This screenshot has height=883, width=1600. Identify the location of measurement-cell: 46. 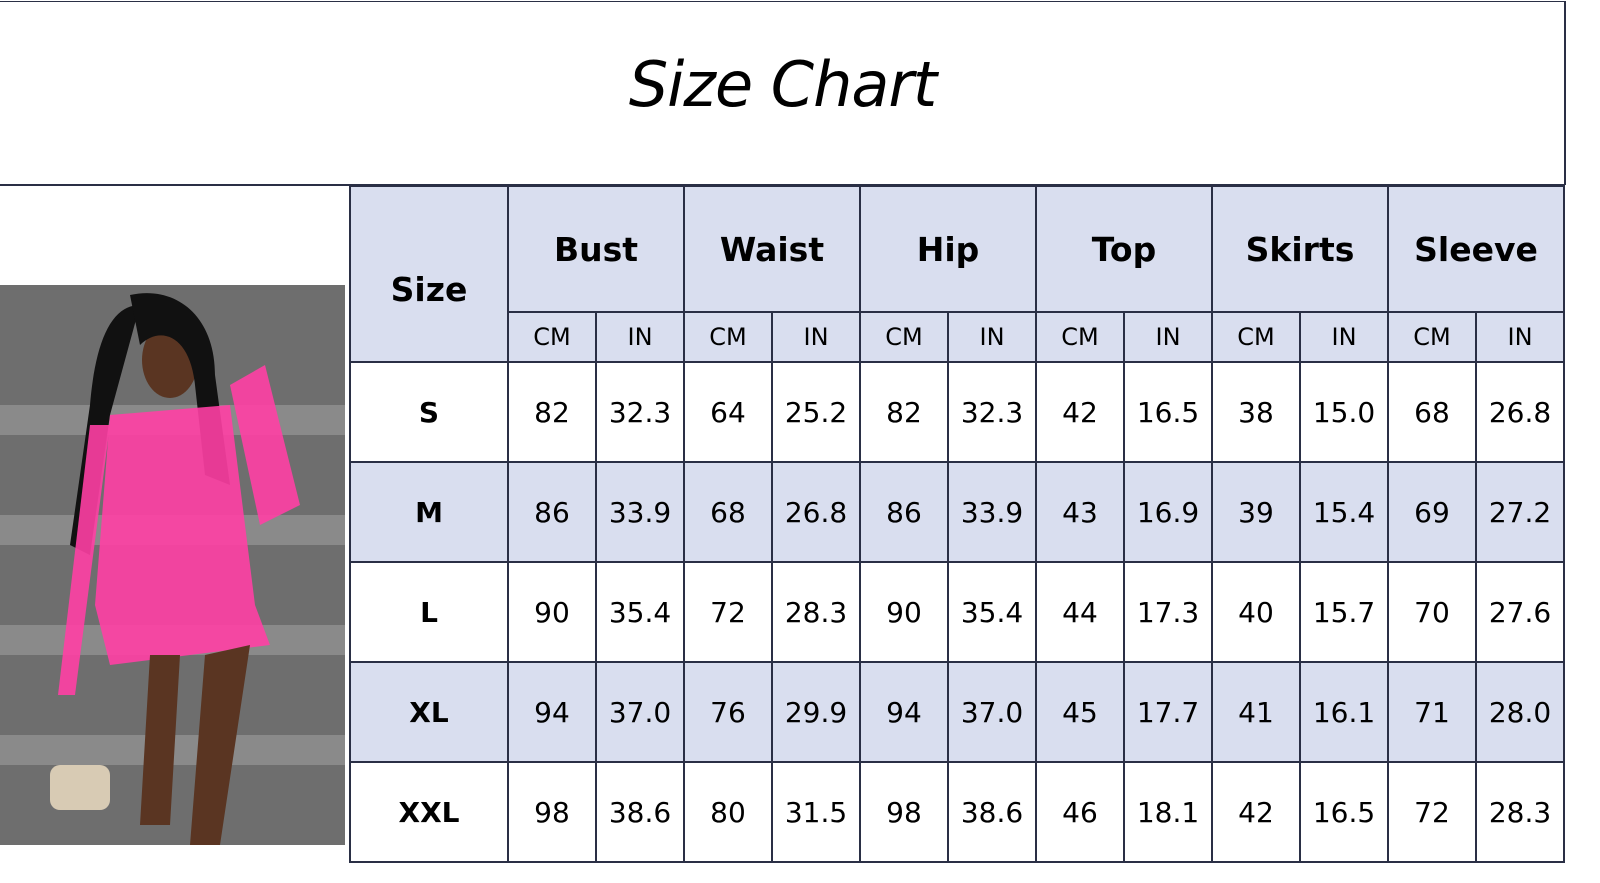
(1080, 812).